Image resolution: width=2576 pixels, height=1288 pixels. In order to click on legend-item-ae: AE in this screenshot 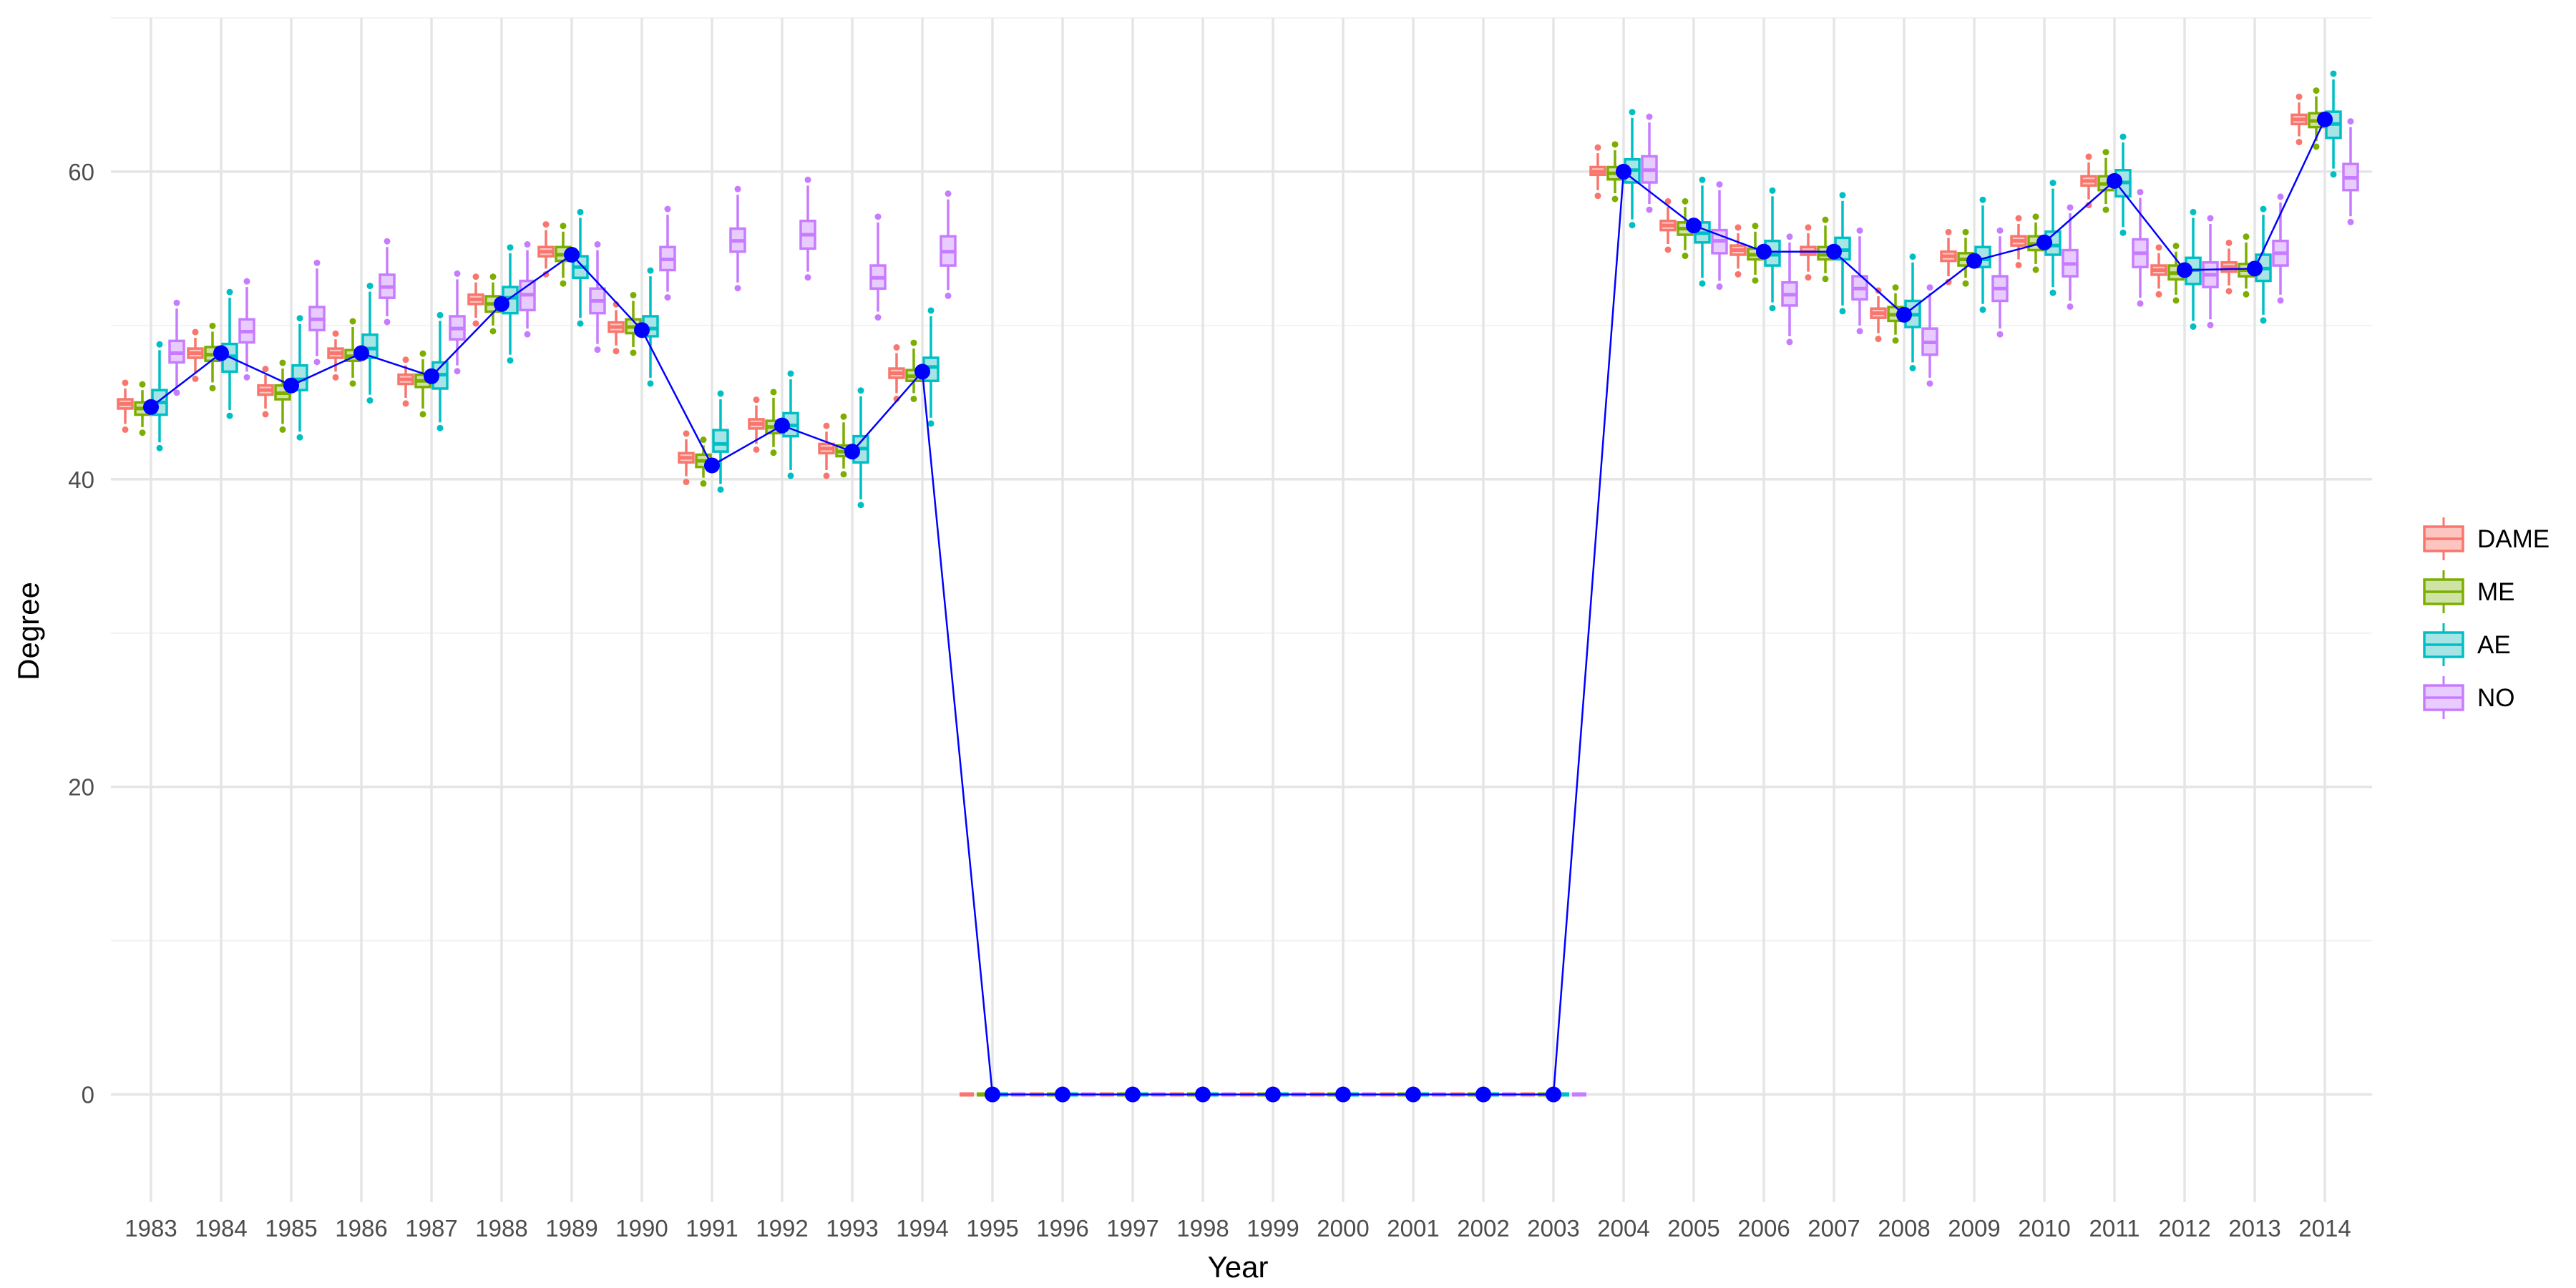, I will do `click(2467, 644)`.